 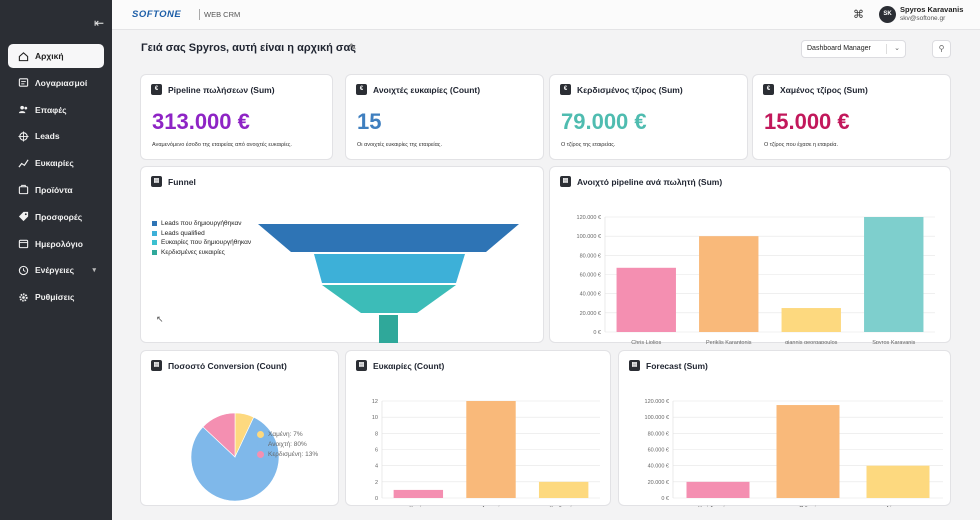 I want to click on sidebar-item-settings: Ρυθμίσεις, so click(x=56, y=297).